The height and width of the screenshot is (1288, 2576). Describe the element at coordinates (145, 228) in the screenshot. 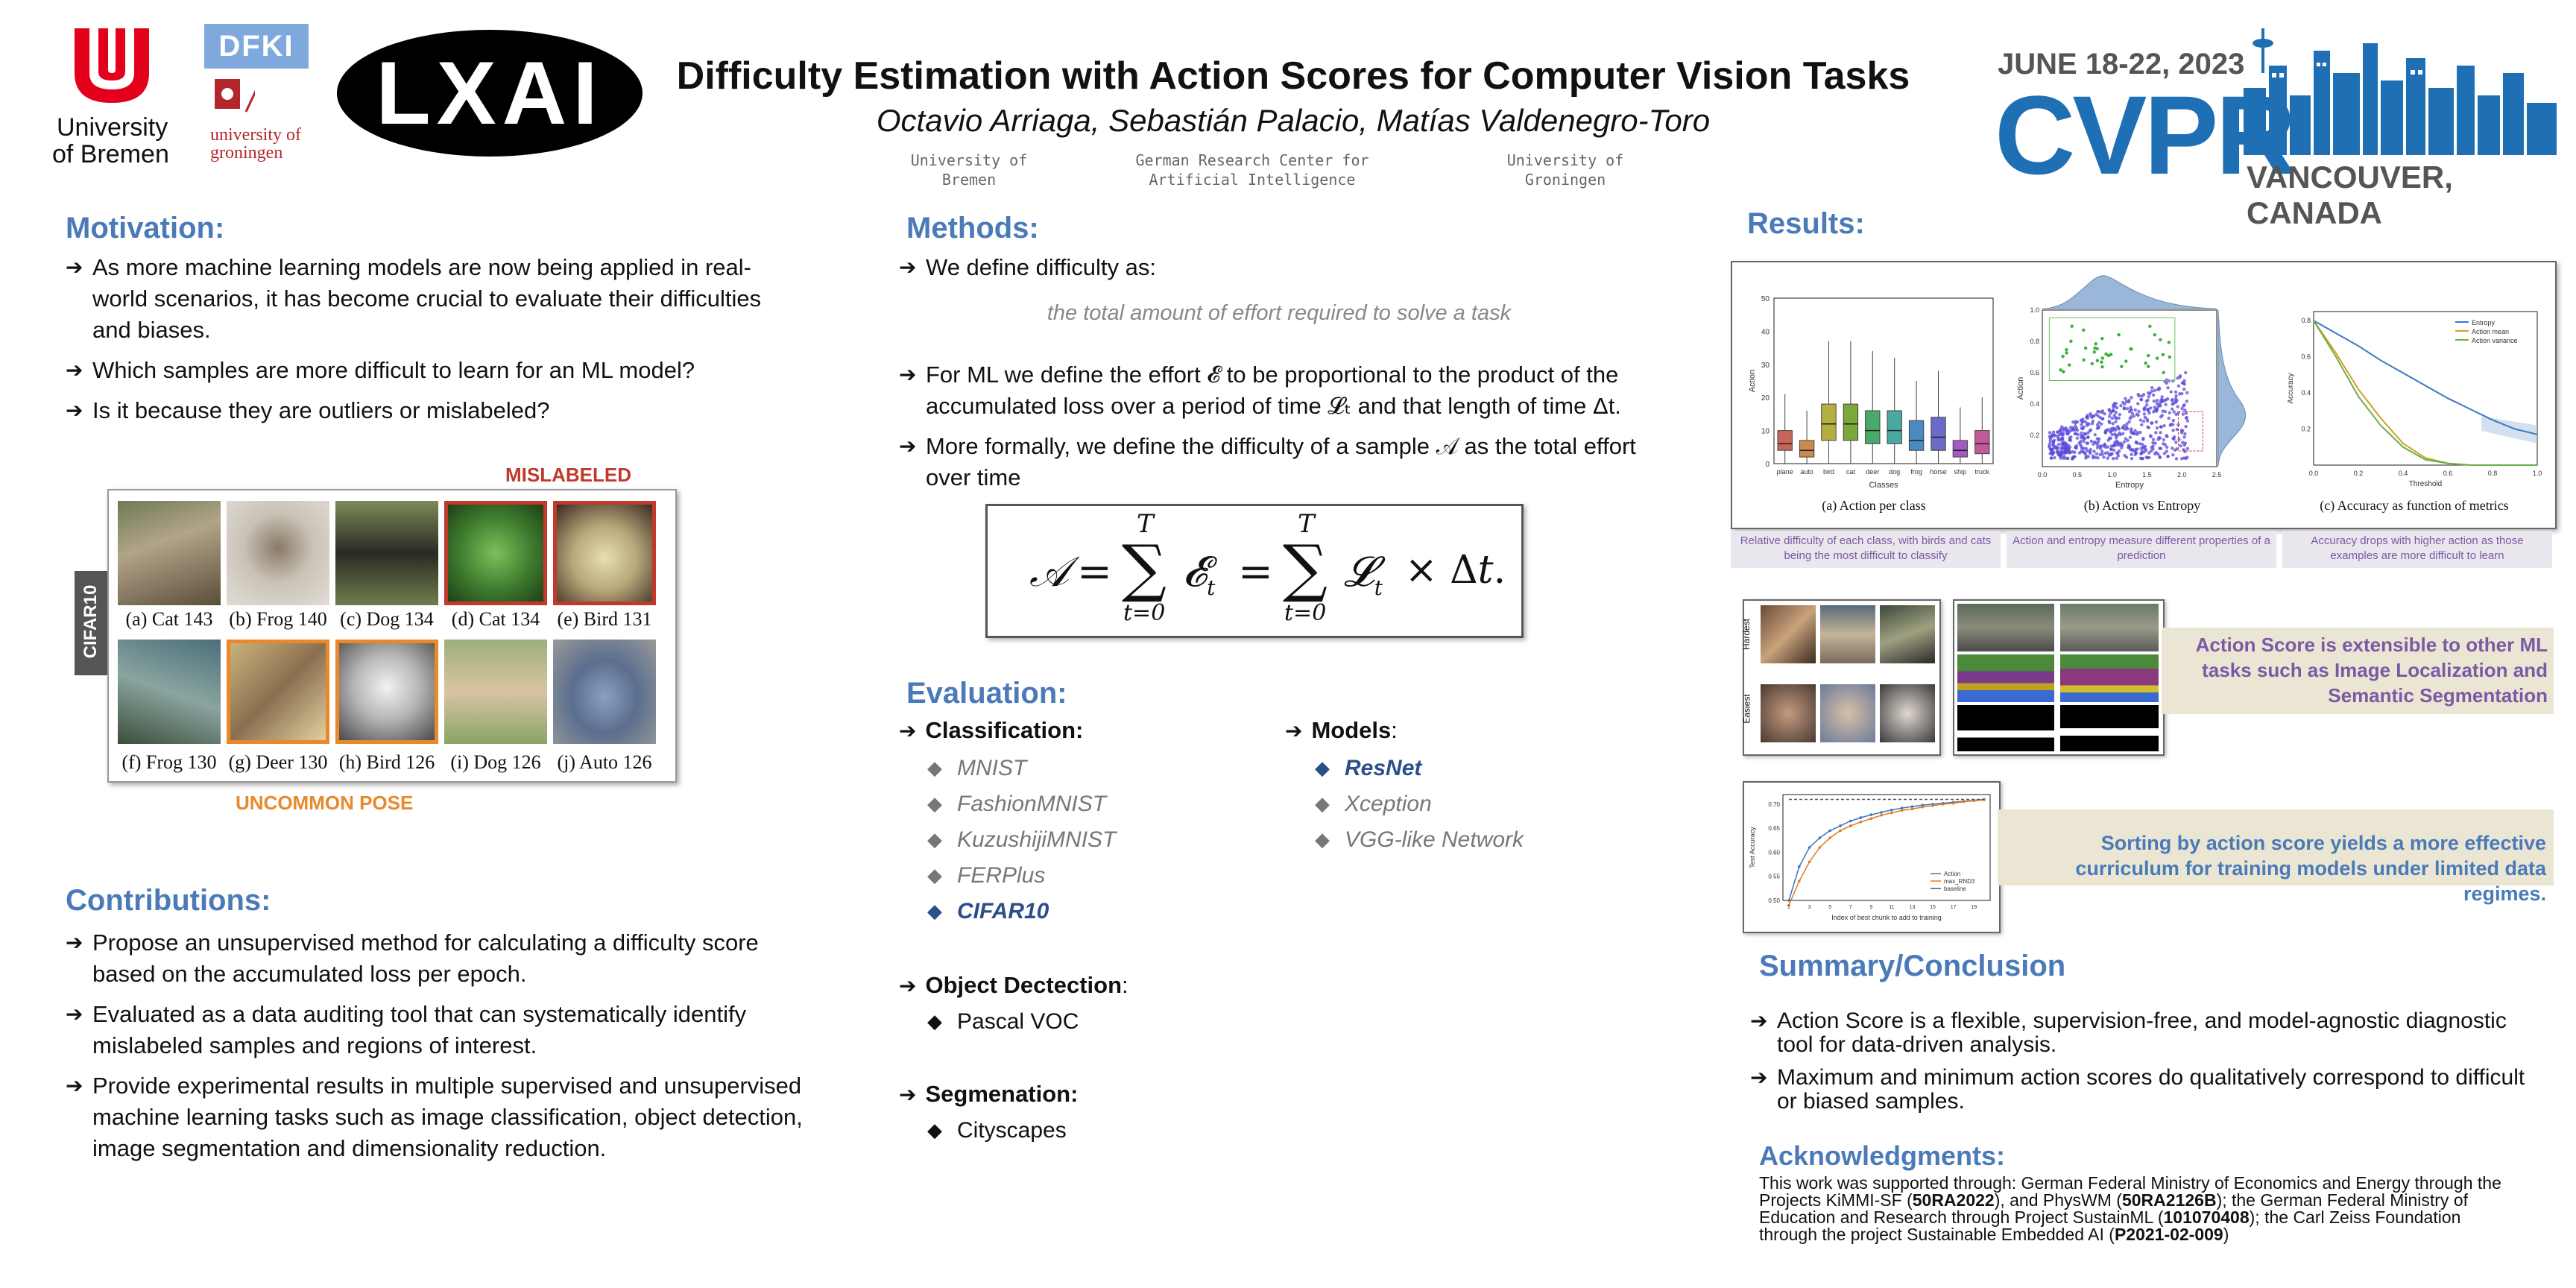

I see `motivation-heading: Motivation:` at that location.